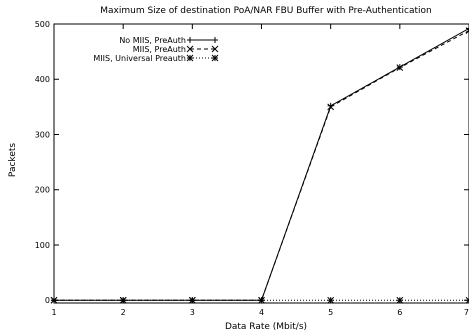 This screenshot has width=469, height=335. Describe the element at coordinates (42, 134) in the screenshot. I see `y-tick-label: 300` at that location.